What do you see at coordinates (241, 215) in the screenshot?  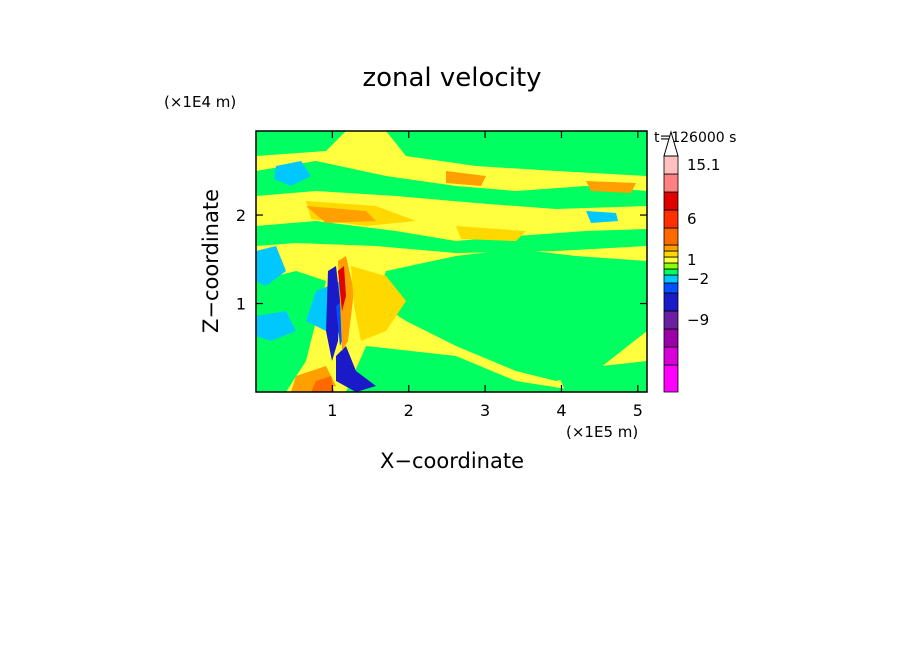 I see `y-tick-label: 2` at bounding box center [241, 215].